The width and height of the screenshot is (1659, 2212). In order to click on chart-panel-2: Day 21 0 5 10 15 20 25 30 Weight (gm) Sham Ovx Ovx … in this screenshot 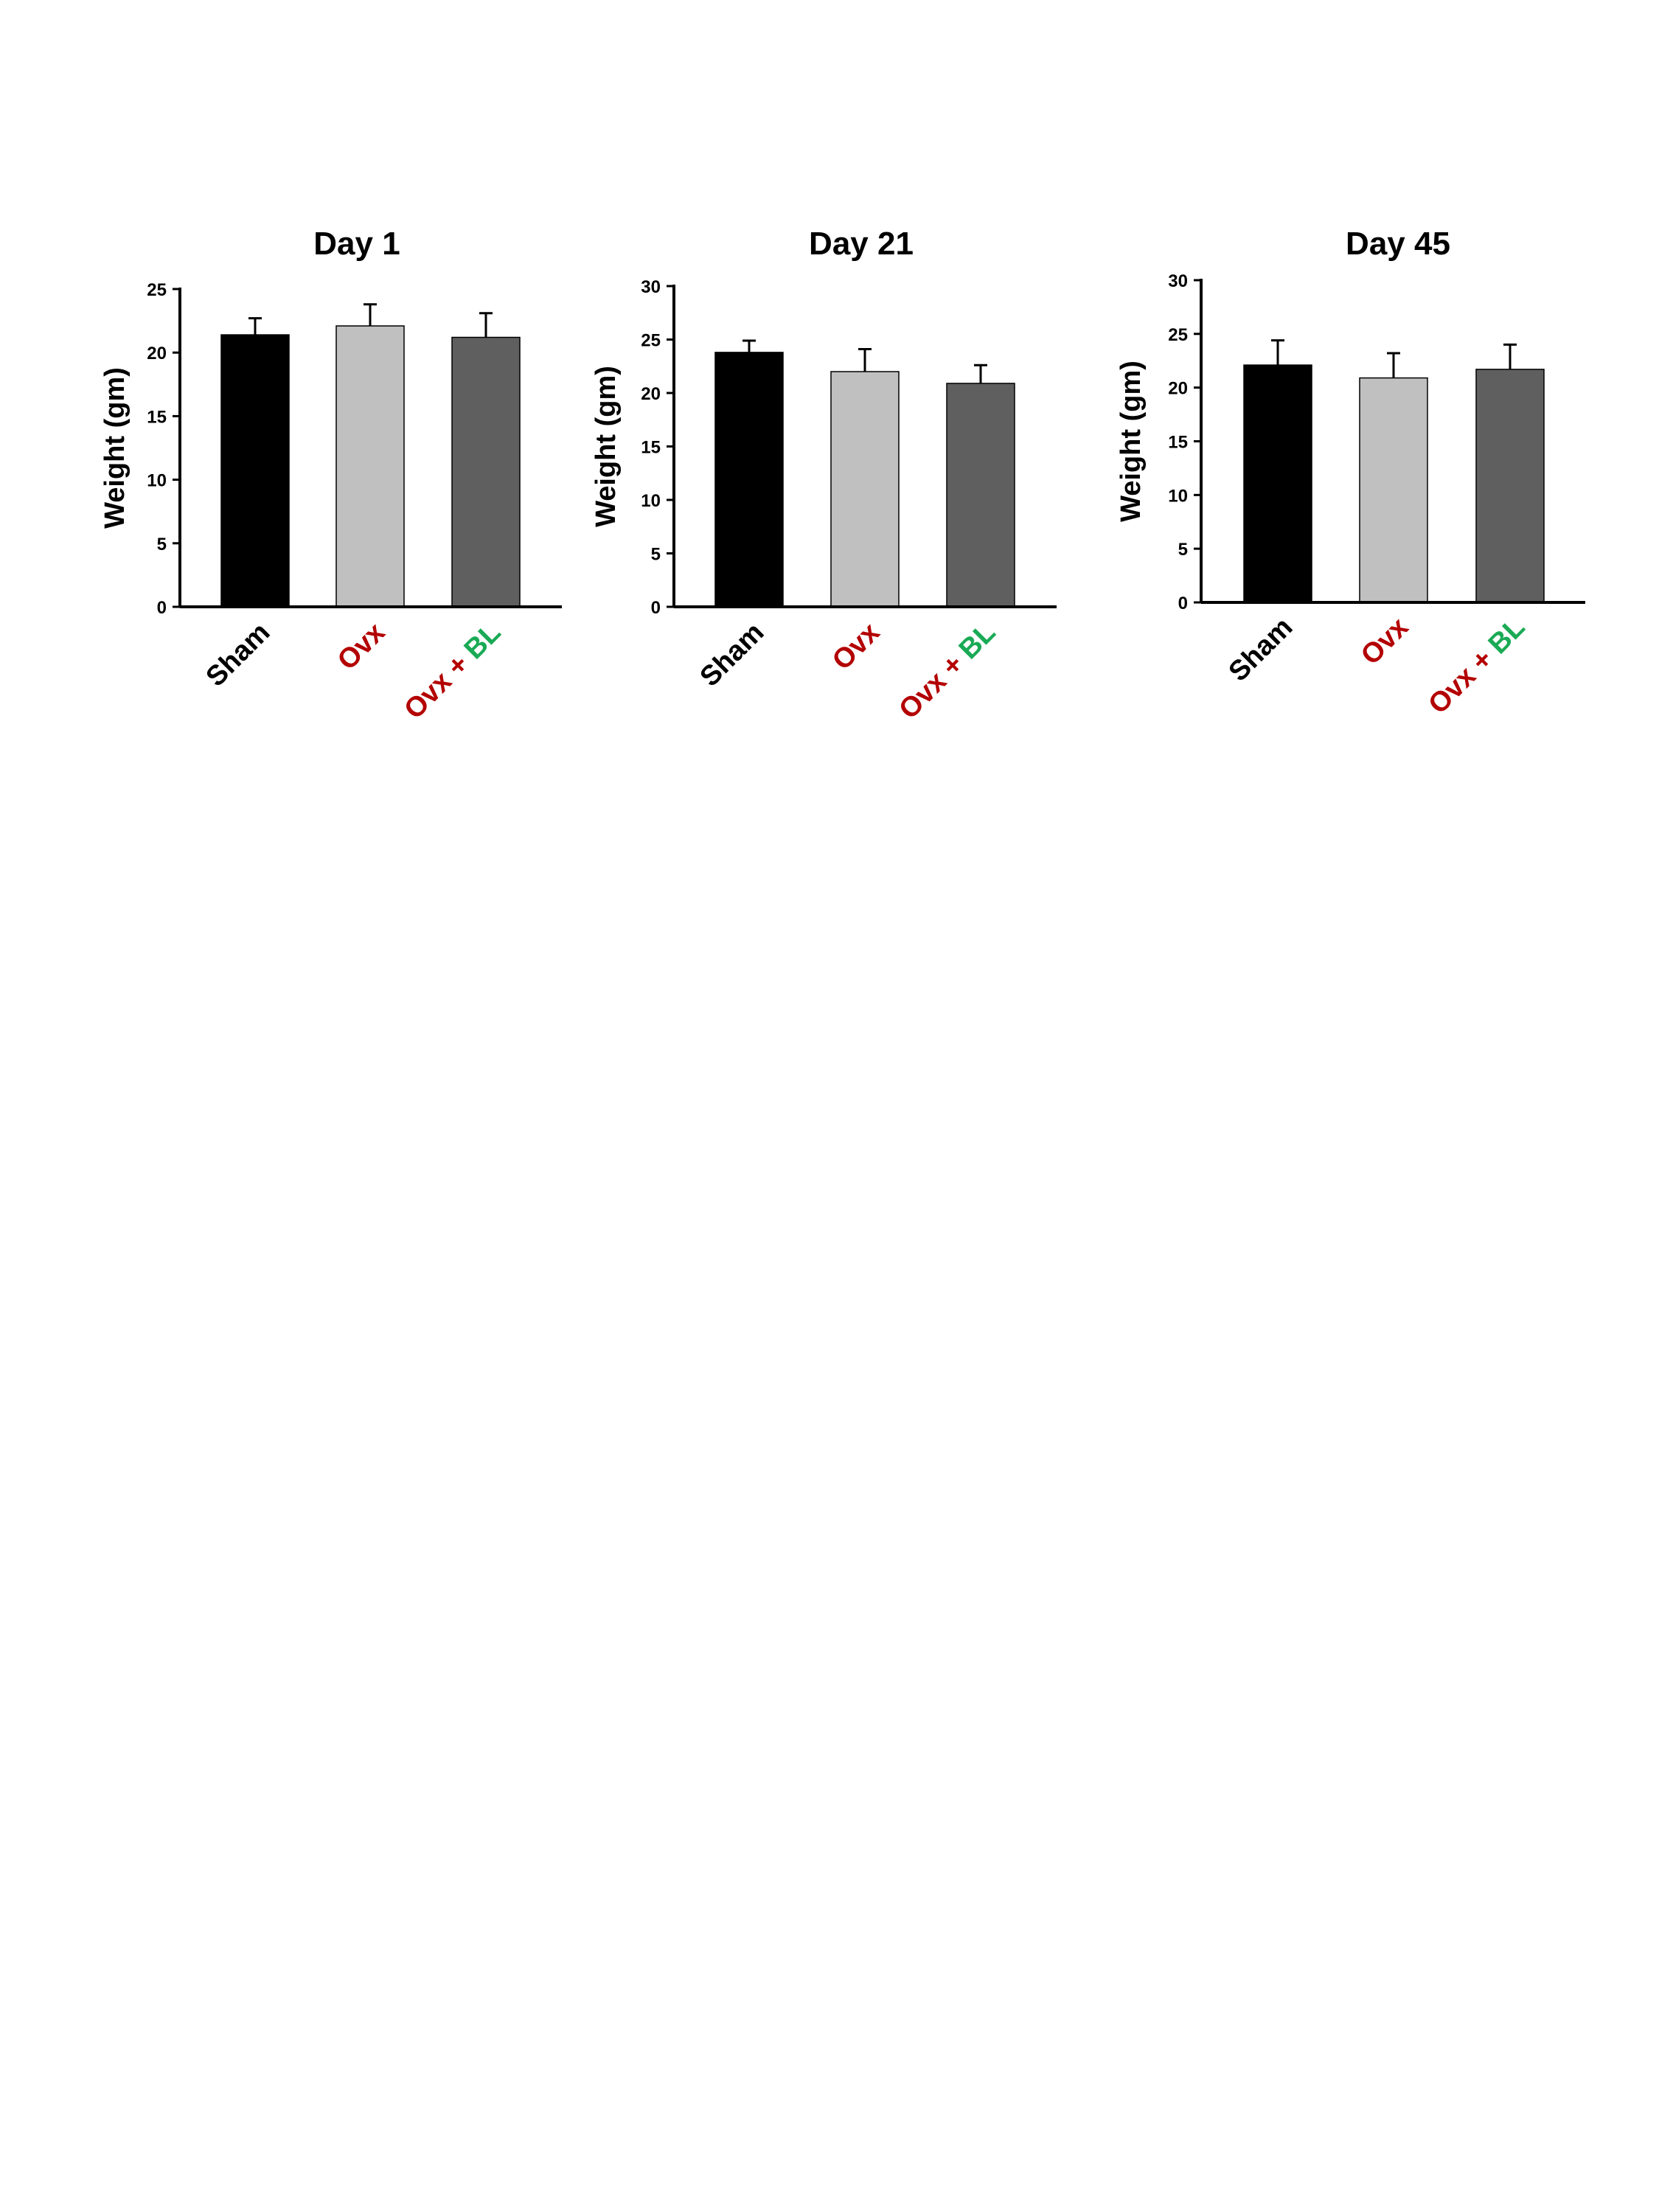, I will do `click(824, 476)`.